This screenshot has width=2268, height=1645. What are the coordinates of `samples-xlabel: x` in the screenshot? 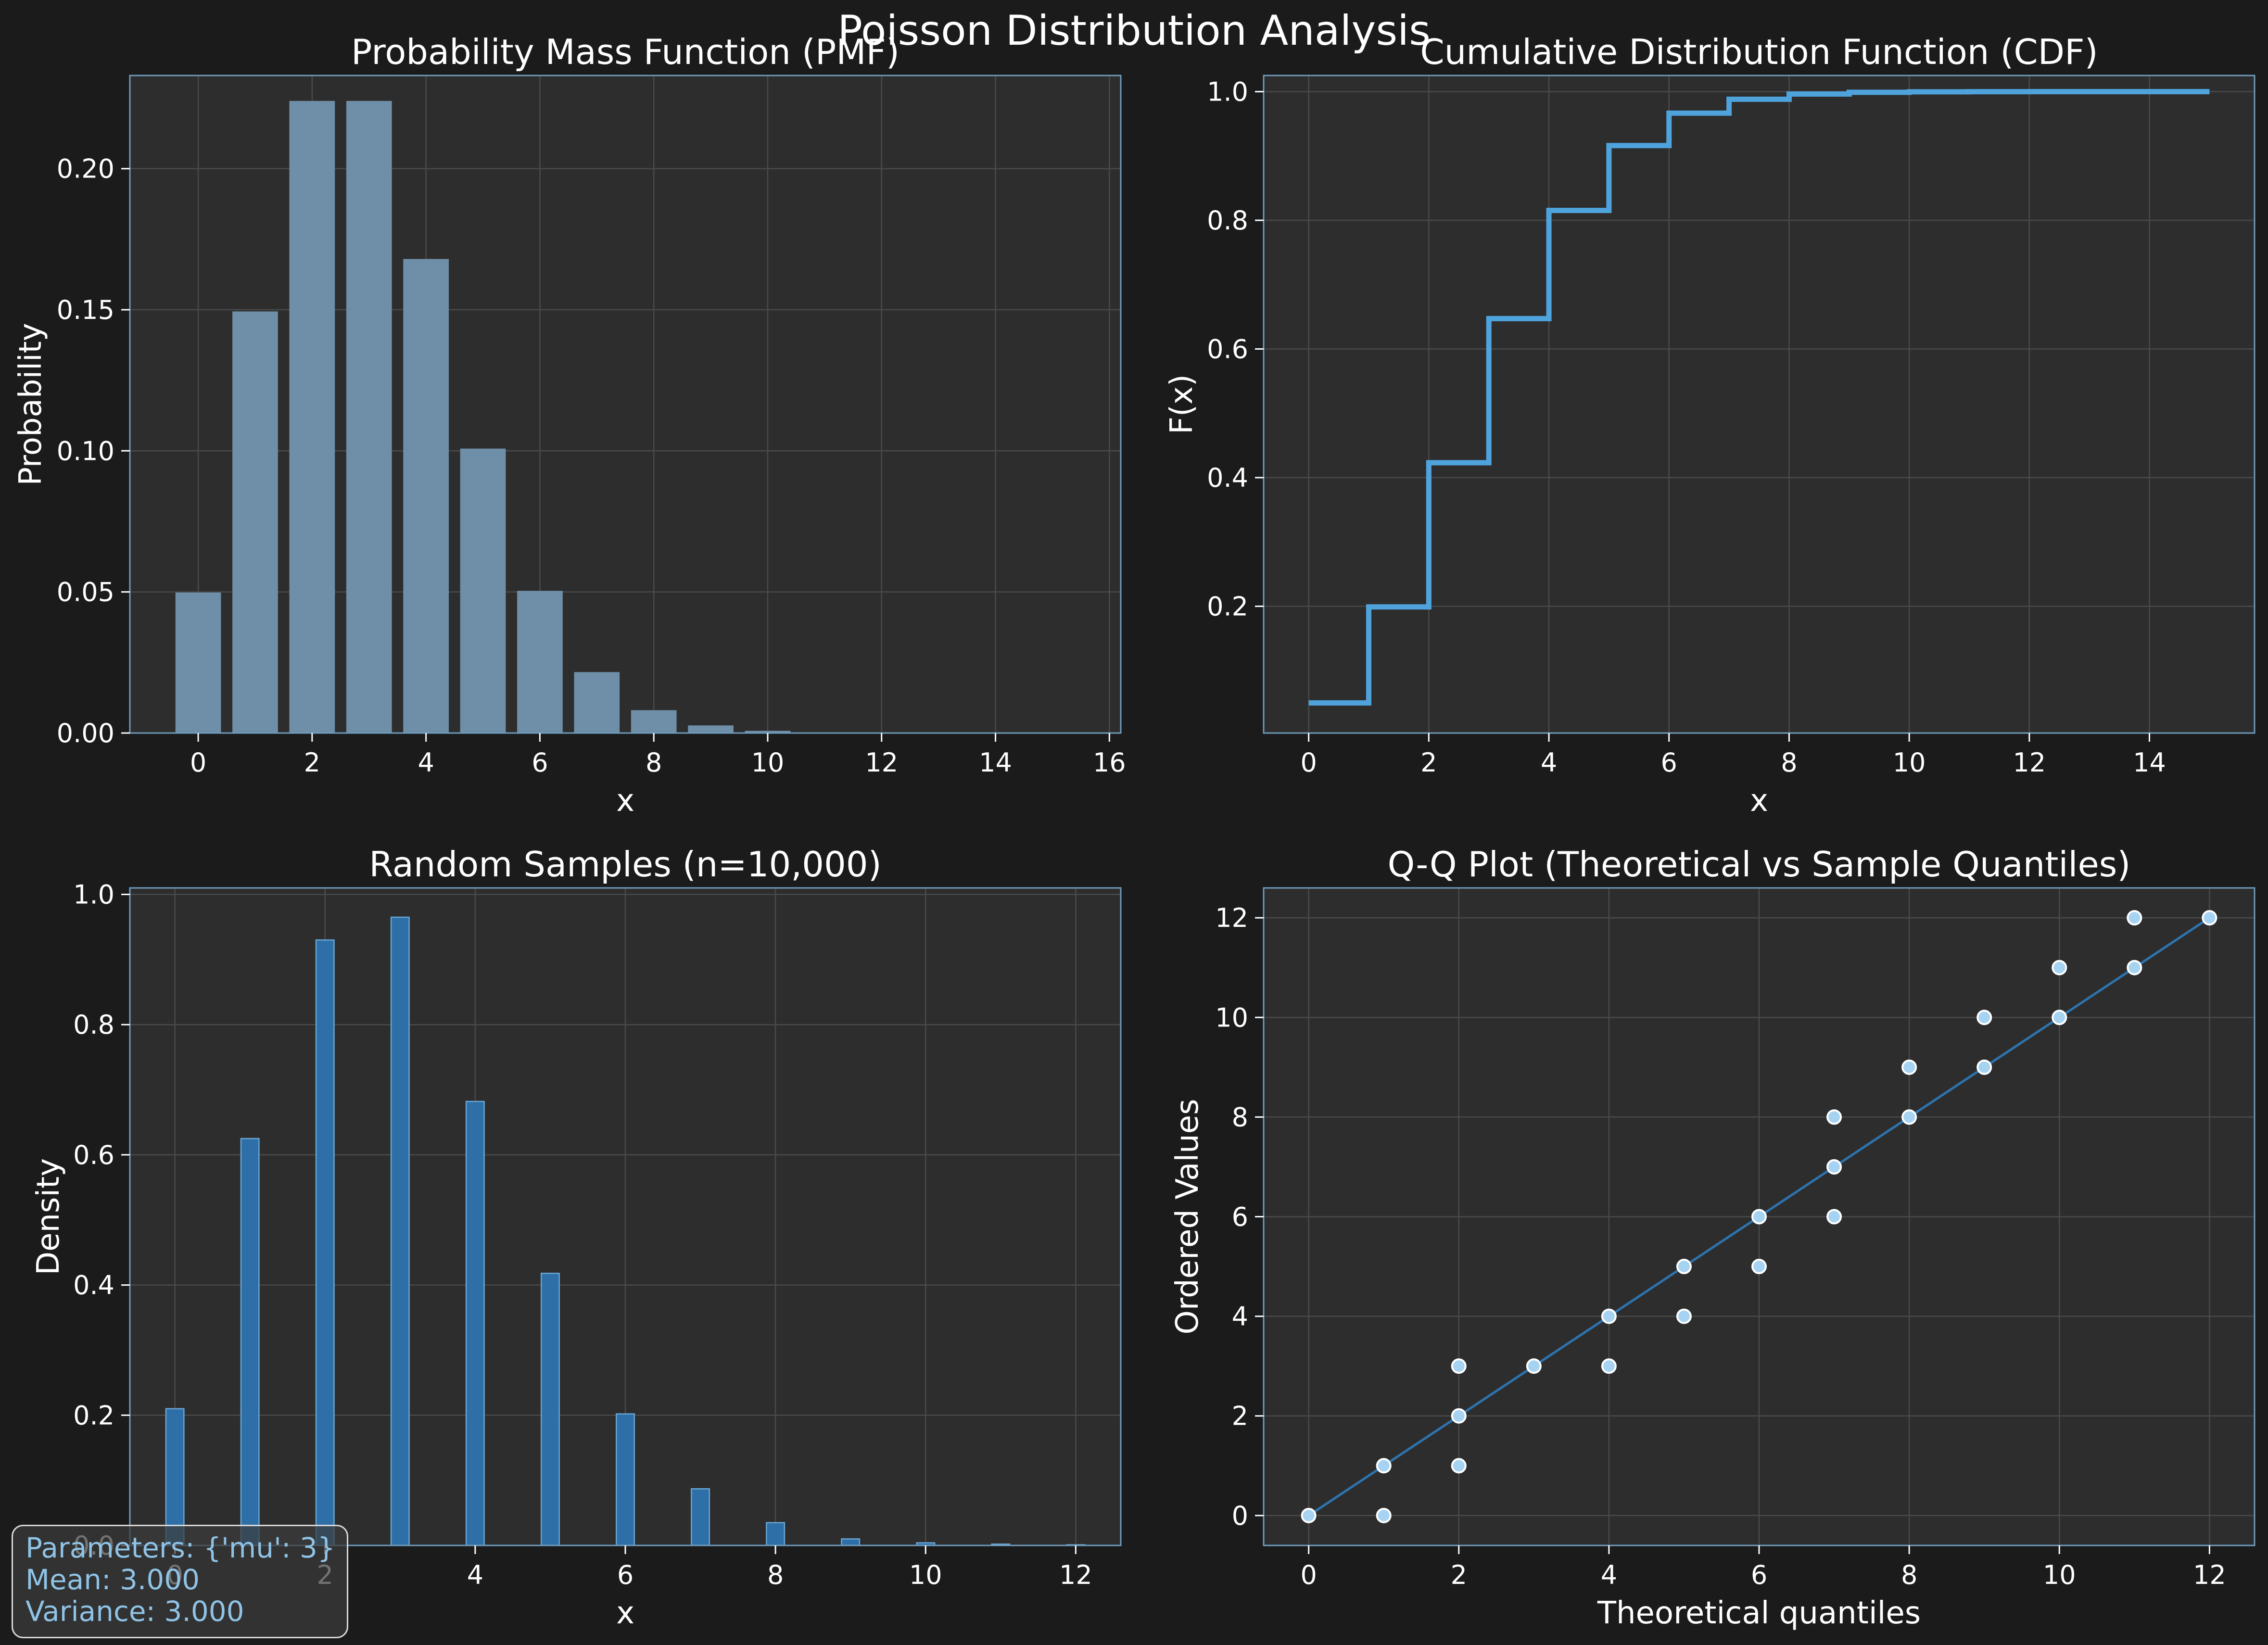 It's located at (625, 1613).